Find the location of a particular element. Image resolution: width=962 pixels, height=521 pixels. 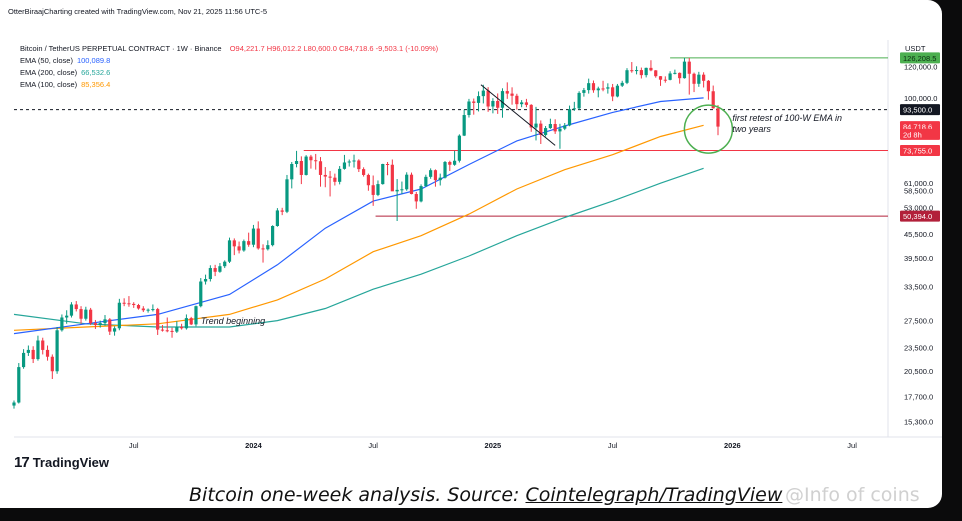

tradingview-logo: 17 TradingView is located at coordinates (61, 462).